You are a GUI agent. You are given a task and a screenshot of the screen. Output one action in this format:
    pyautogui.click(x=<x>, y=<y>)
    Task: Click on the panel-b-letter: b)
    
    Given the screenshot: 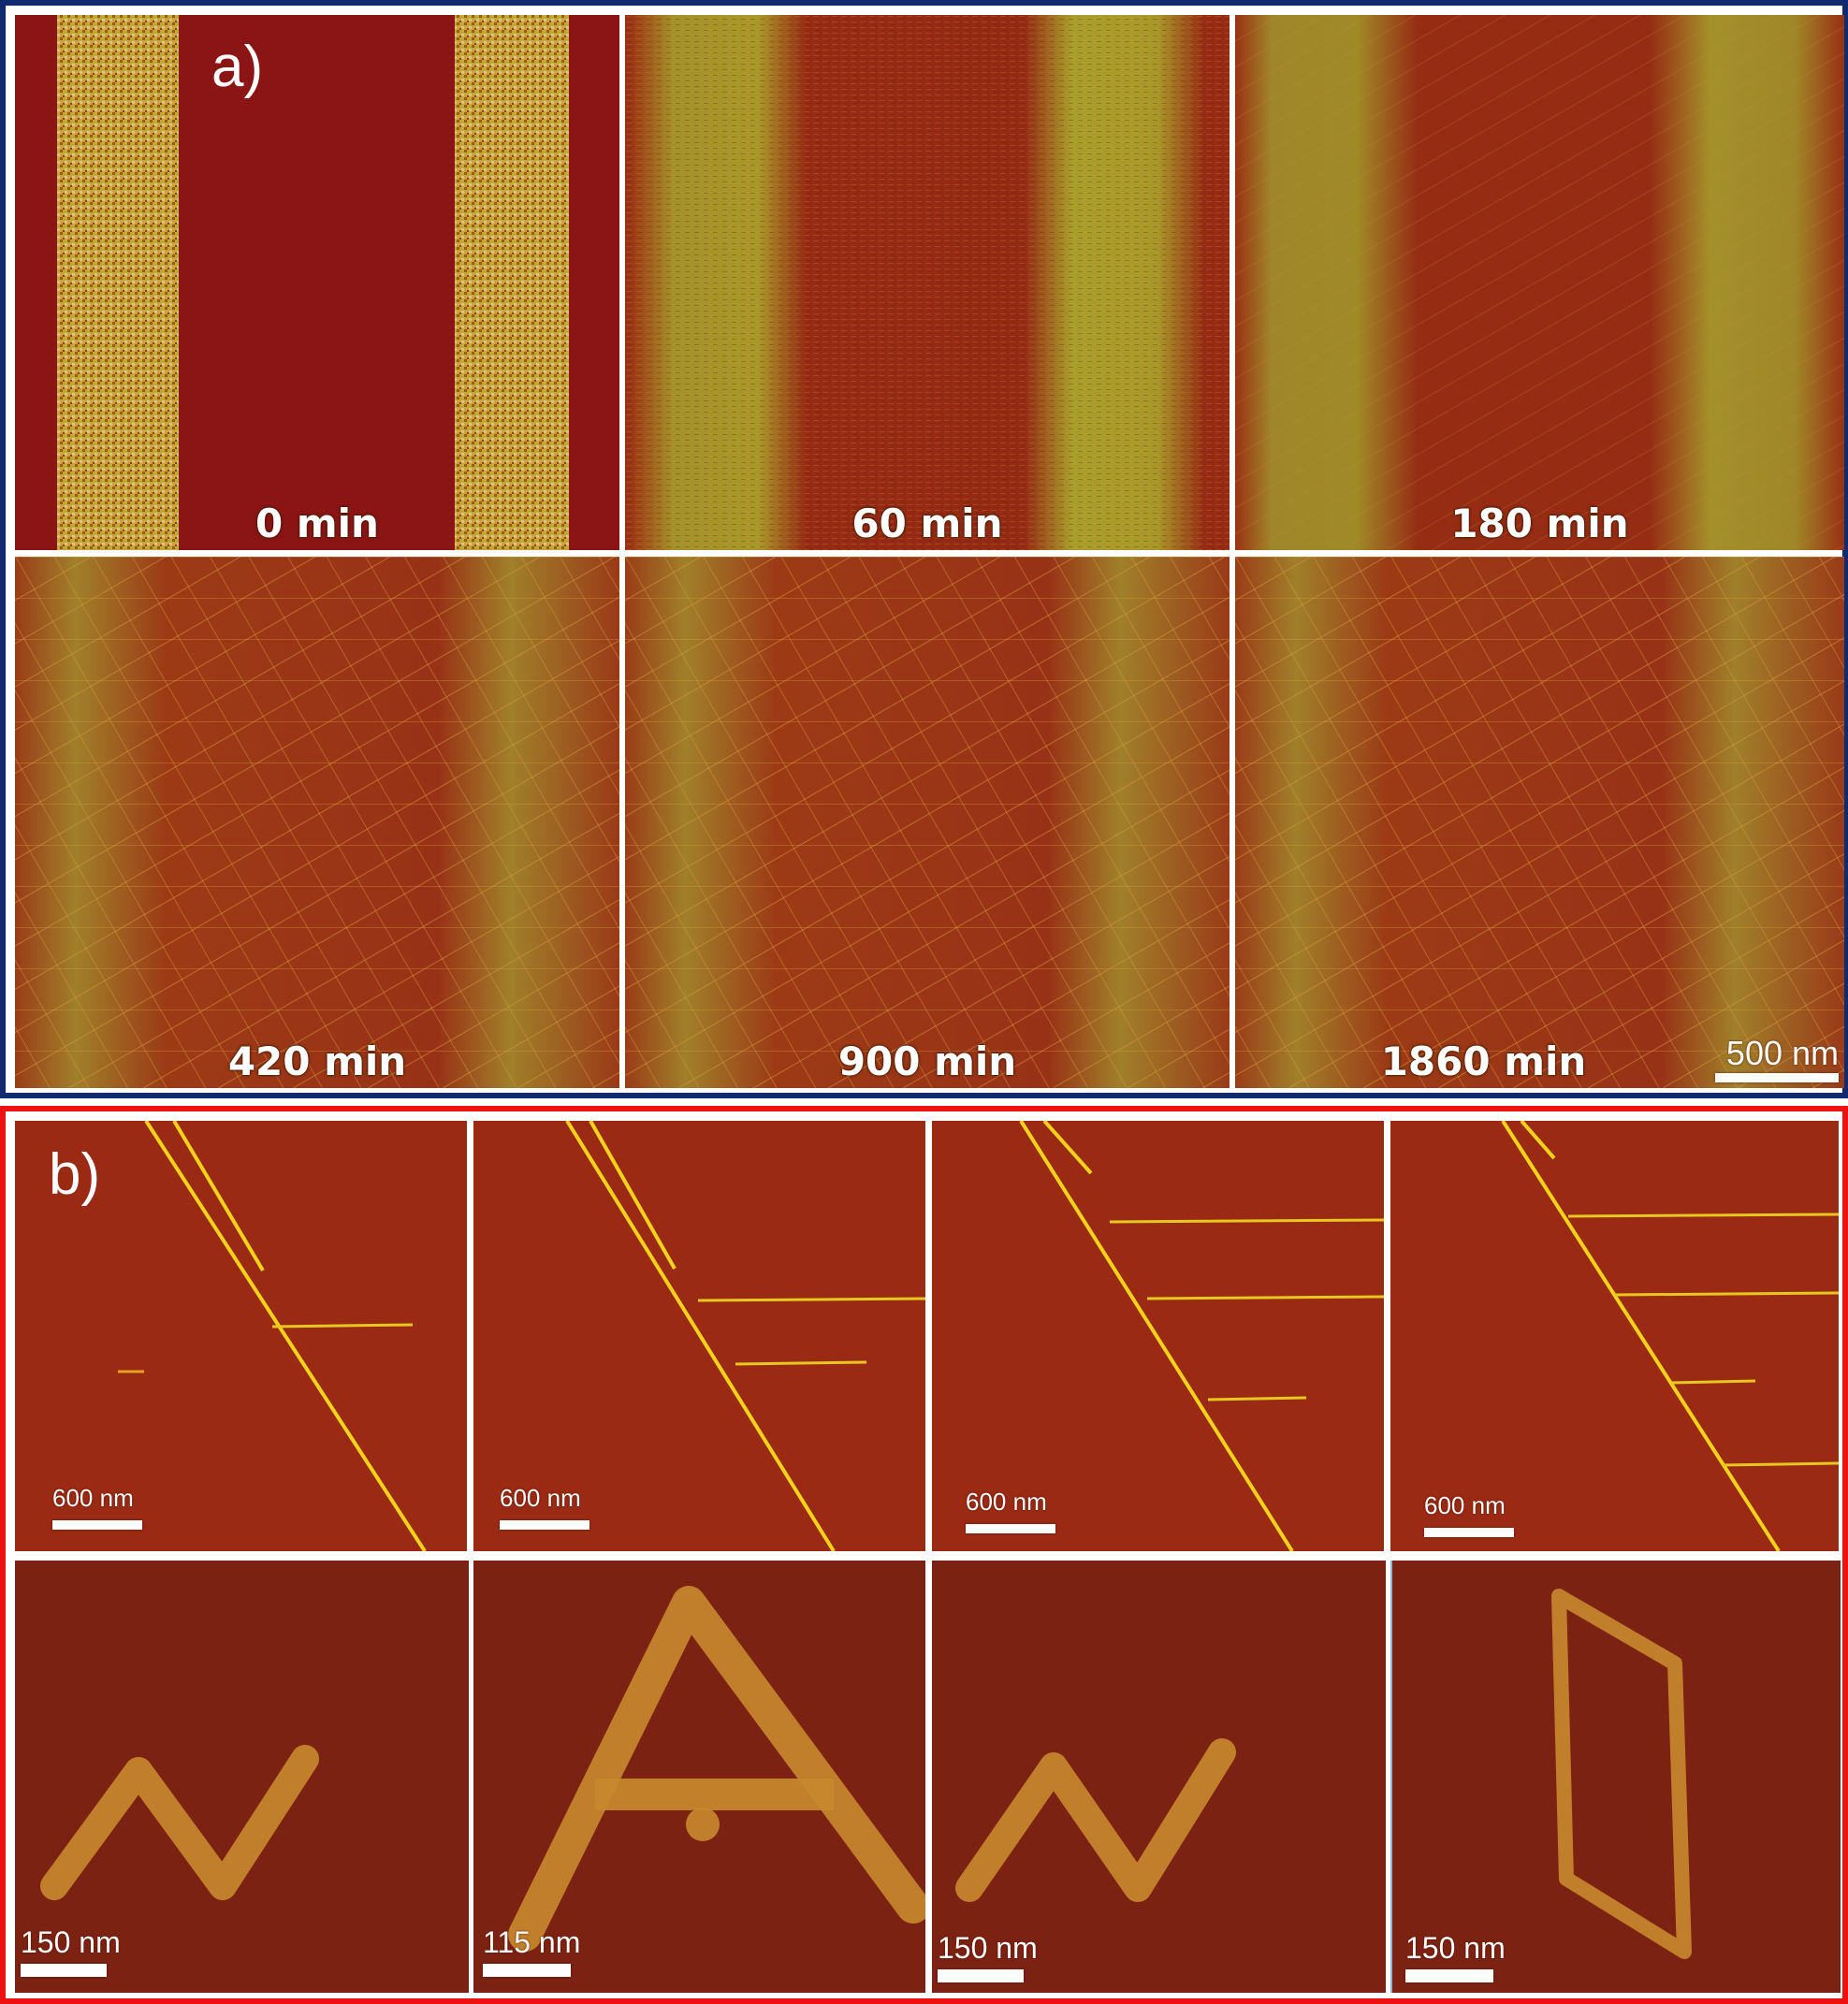 What is the action you would take?
    pyautogui.click(x=75, y=1174)
    